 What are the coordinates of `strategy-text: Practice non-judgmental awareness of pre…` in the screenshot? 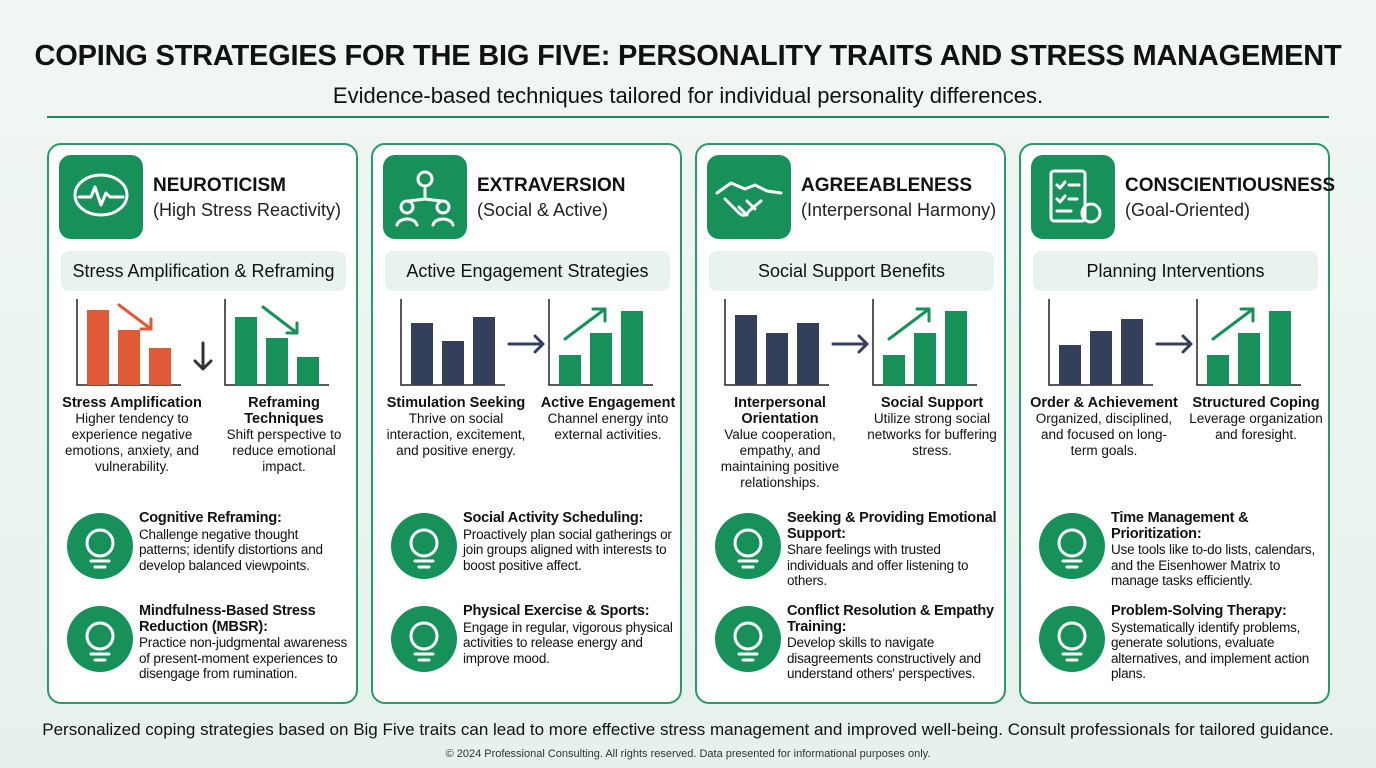 It's located at (243, 658).